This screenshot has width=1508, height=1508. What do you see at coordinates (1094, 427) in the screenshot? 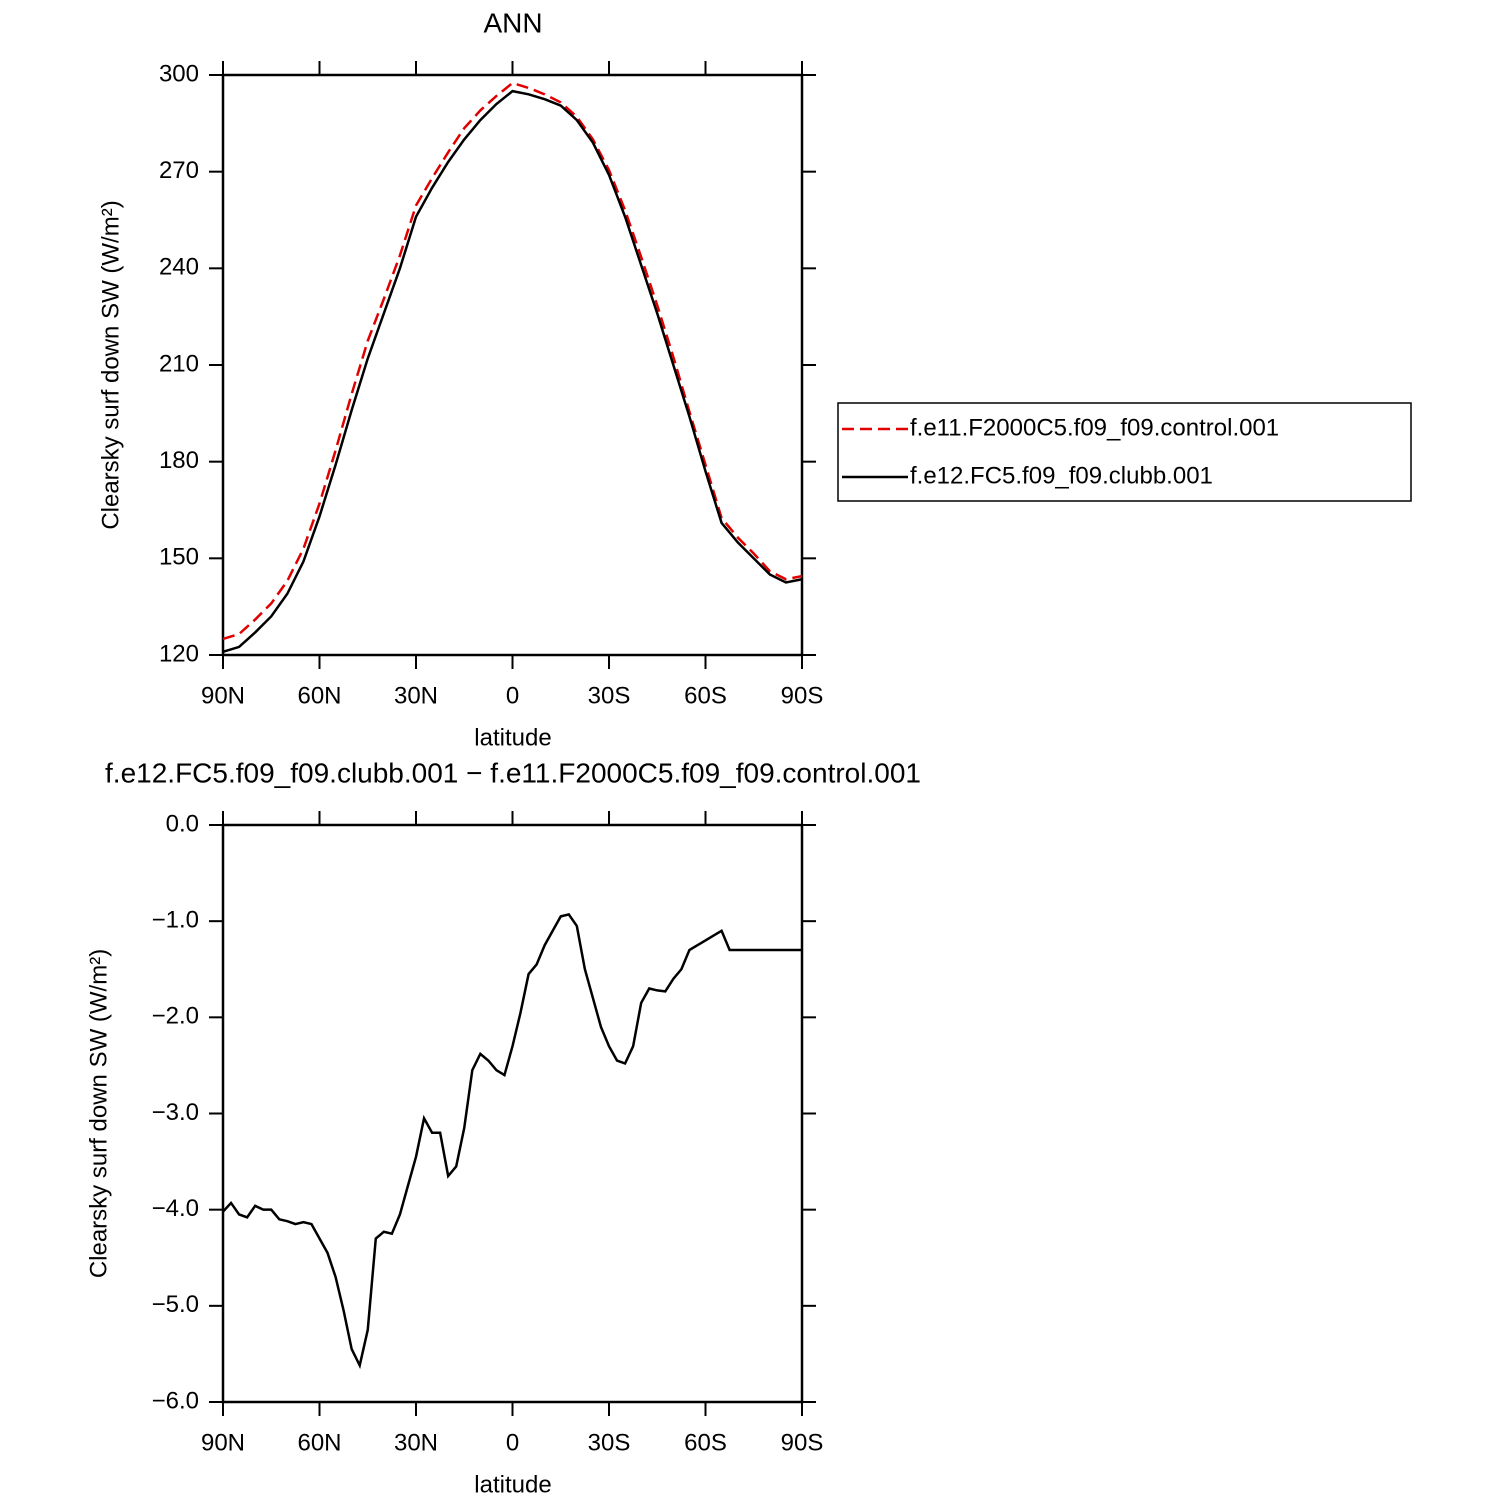
I see `legend-label: f.e11.F2000C5.f09_f09.control.001` at bounding box center [1094, 427].